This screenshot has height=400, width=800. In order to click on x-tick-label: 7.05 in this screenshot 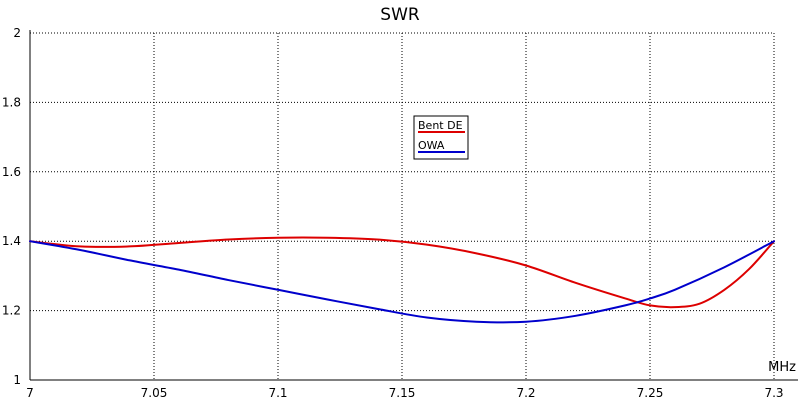, I will do `click(154, 393)`.